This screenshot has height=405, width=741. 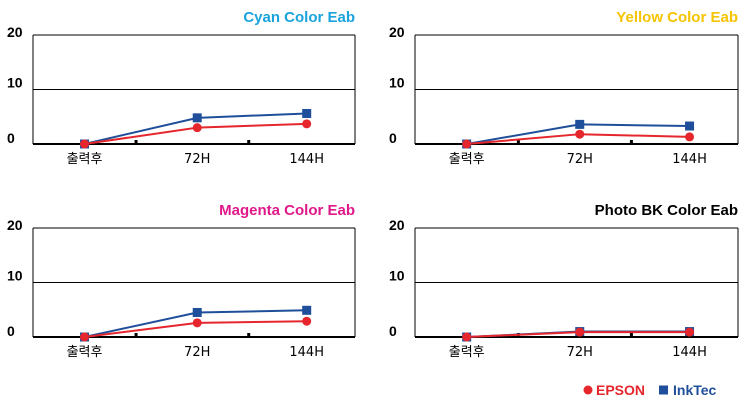 What do you see at coordinates (695, 390) in the screenshot?
I see `legend-label-inktec: InkTec` at bounding box center [695, 390].